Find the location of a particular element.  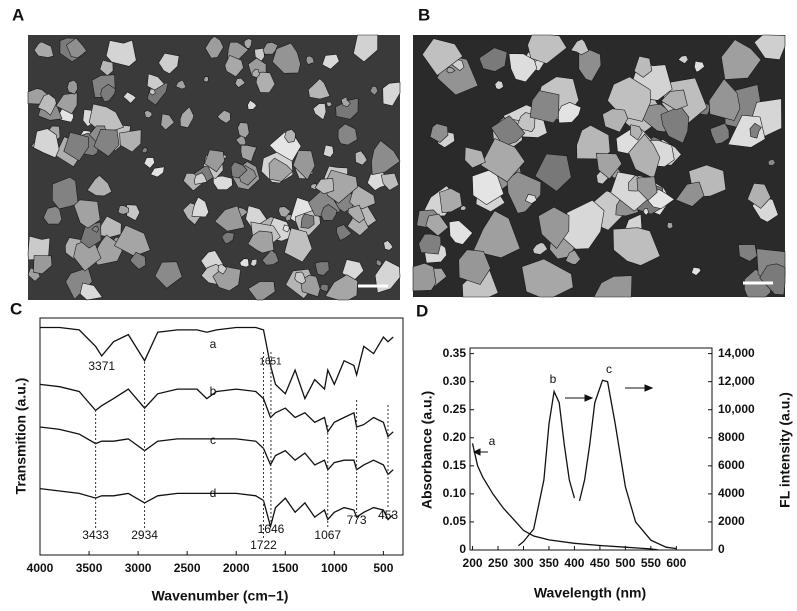

panel-label: A is located at coordinates (18, 14).